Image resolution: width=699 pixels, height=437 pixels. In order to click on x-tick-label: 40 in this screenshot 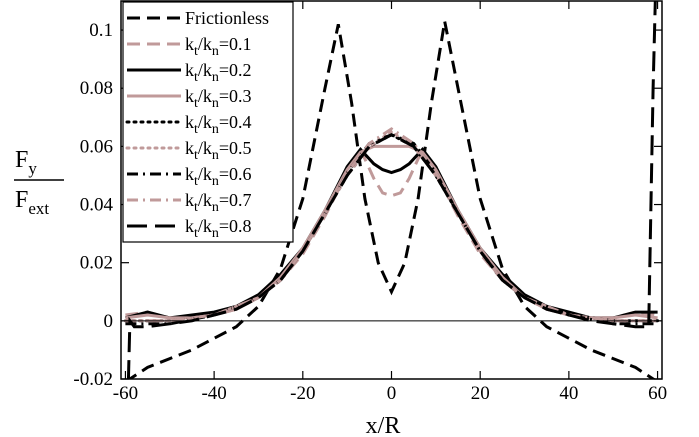, I will do `click(568, 393)`.